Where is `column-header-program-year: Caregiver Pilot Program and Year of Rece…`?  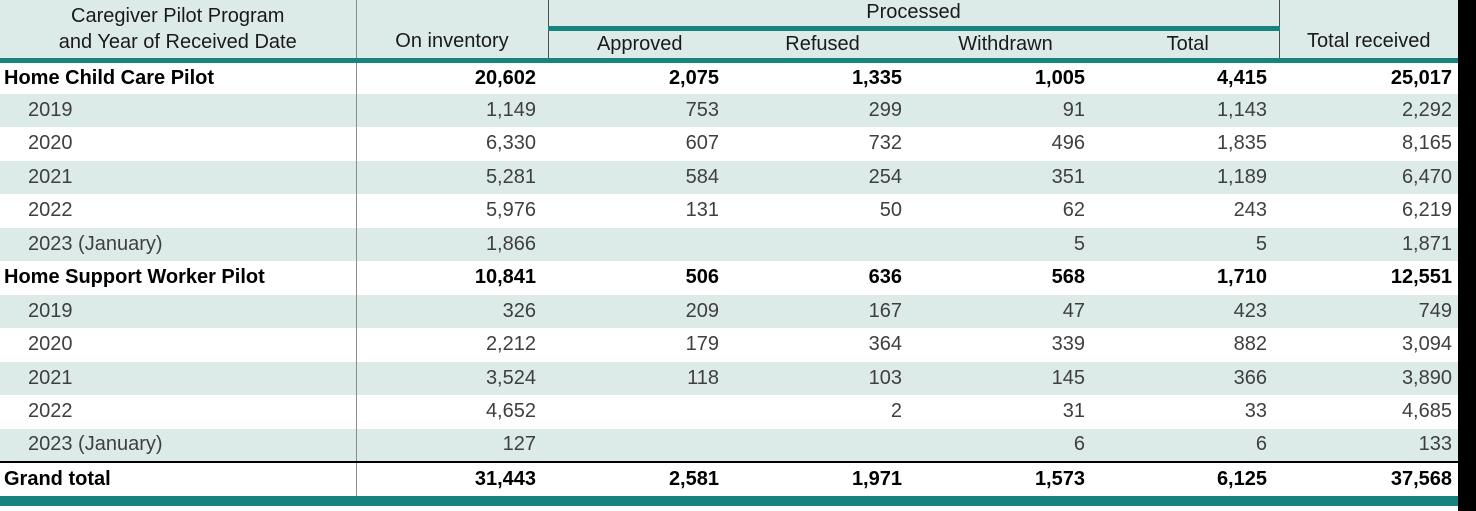 column-header-program-year: Caregiver Pilot Program and Year of Rece… is located at coordinates (178, 31).